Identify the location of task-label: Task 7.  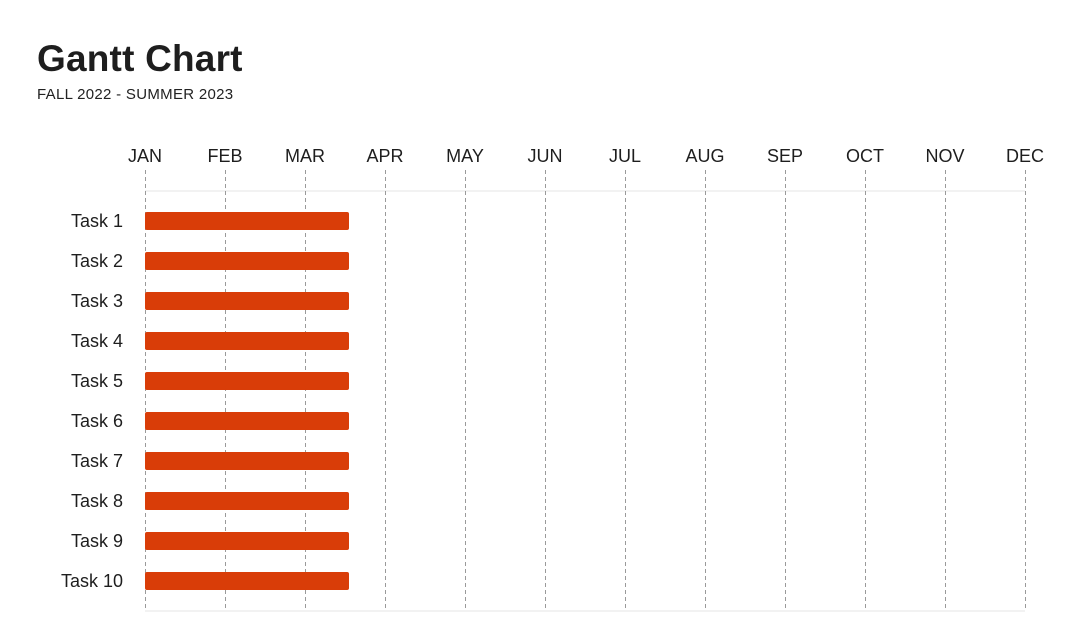
(97, 461).